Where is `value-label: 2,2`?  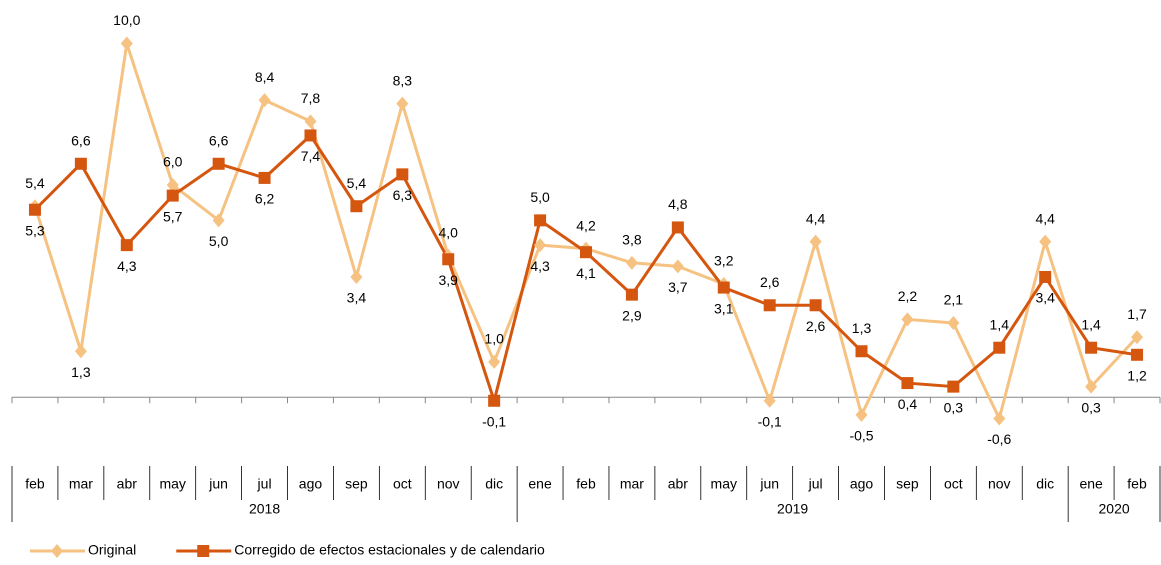
value-label: 2,2 is located at coordinates (908, 296).